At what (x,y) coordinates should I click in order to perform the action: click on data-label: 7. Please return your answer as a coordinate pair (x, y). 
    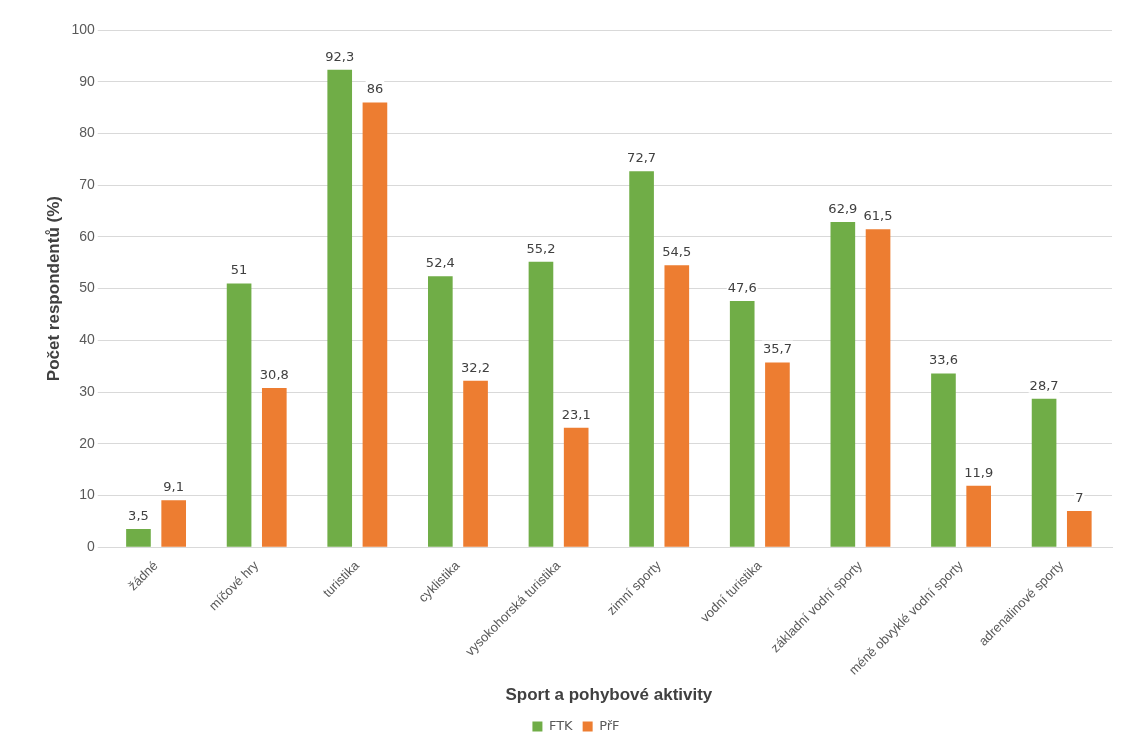
    Looking at the image, I should click on (1079, 497).